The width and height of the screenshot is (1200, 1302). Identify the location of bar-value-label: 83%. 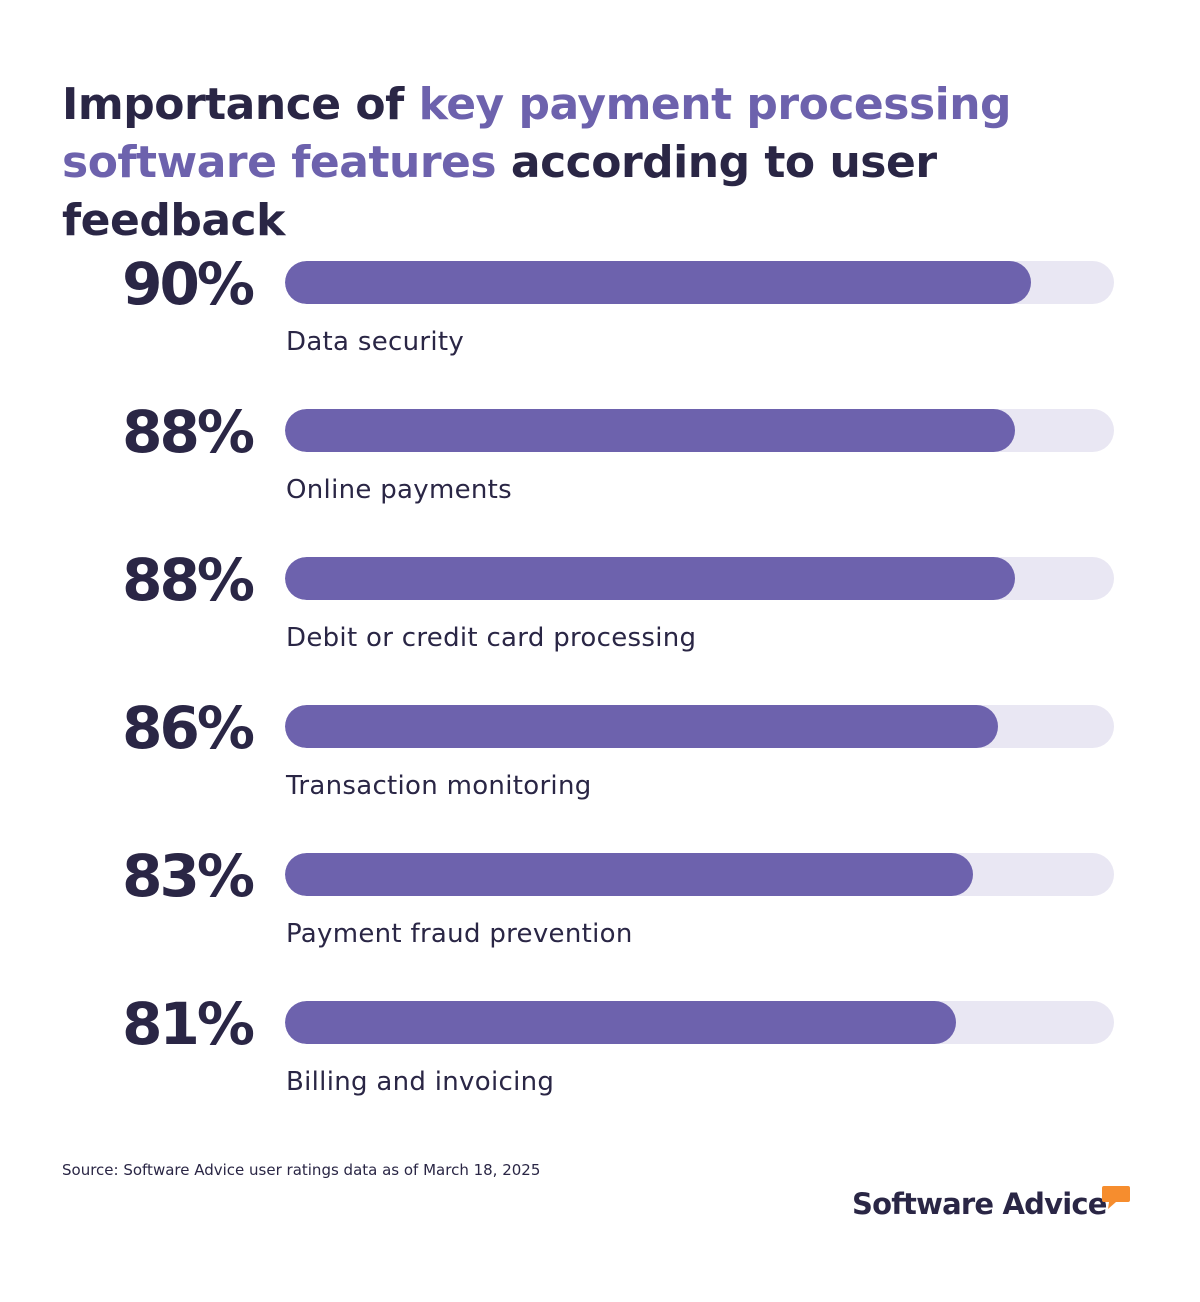
(188, 876).